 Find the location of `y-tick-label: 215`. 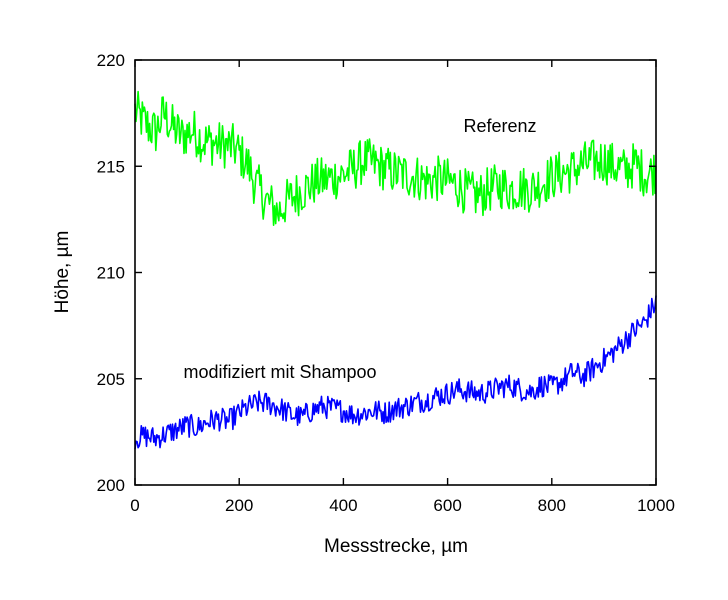

y-tick-label: 215 is located at coordinates (111, 166).